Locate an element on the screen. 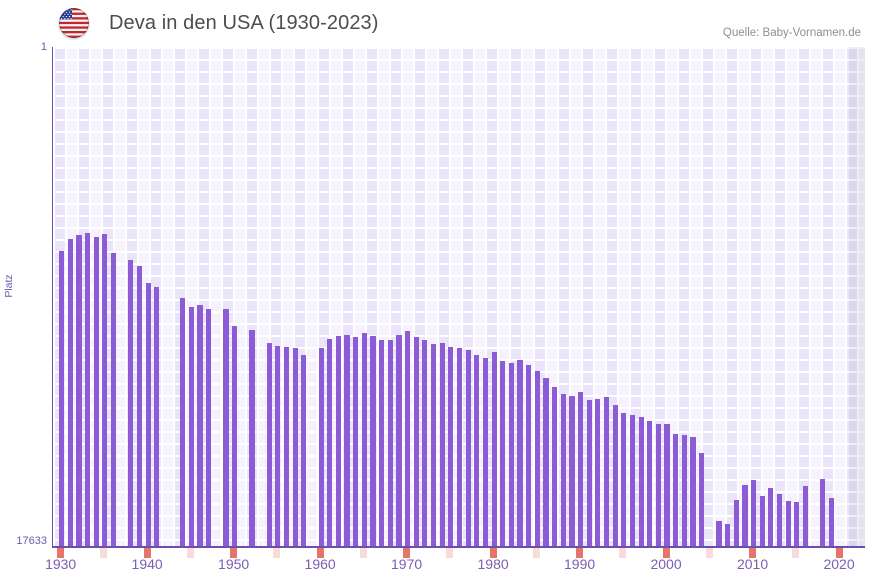 This screenshot has height=587, width=873. x-axis-tick-label: 1980 is located at coordinates (493, 564).